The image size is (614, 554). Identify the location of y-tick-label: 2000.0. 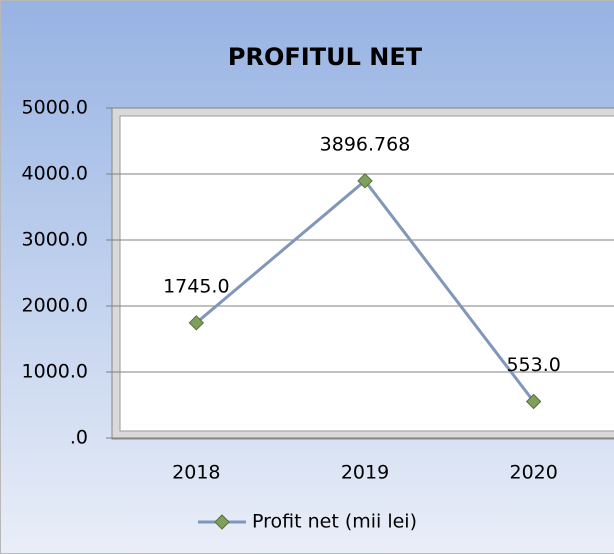
(55, 306).